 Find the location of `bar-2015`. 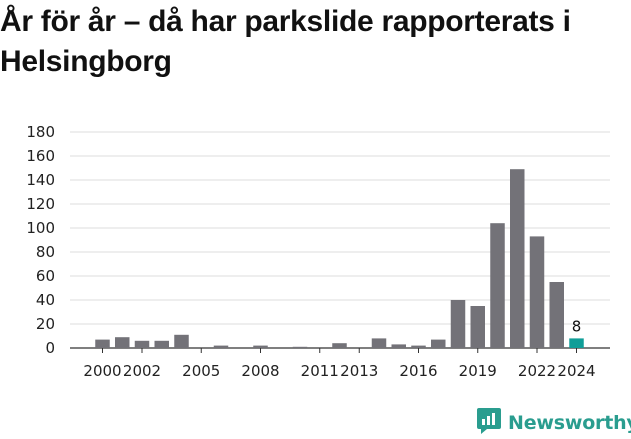

bar-2015 is located at coordinates (398, 346).